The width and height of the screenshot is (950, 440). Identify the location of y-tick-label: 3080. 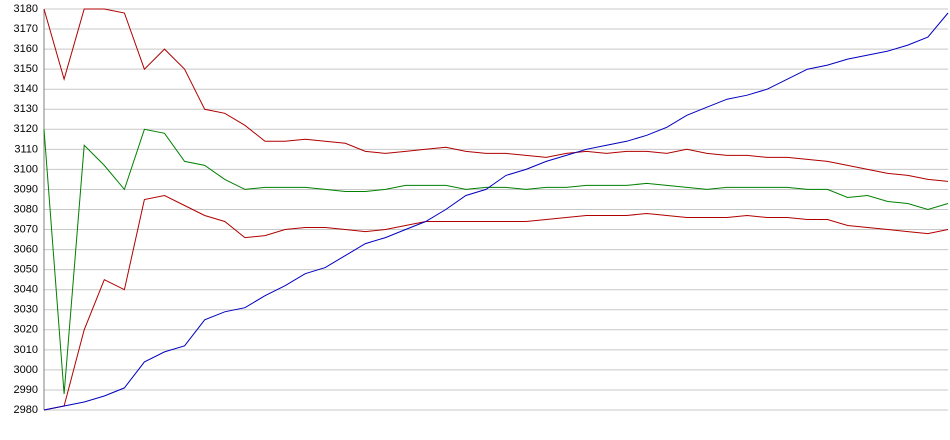
(26, 209).